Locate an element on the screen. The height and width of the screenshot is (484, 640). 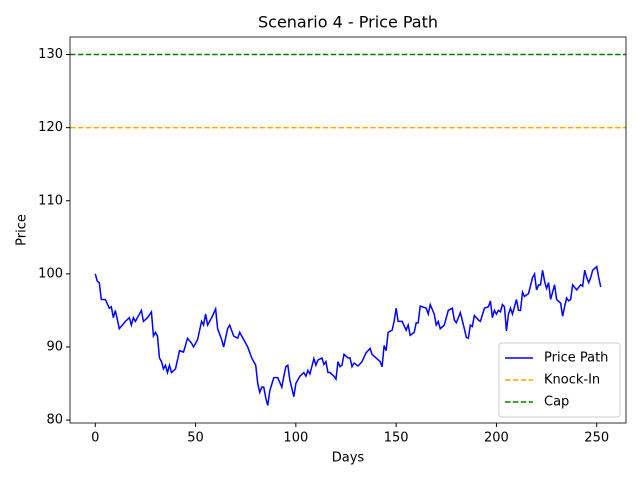
legend-label: Price Path is located at coordinates (576, 358).